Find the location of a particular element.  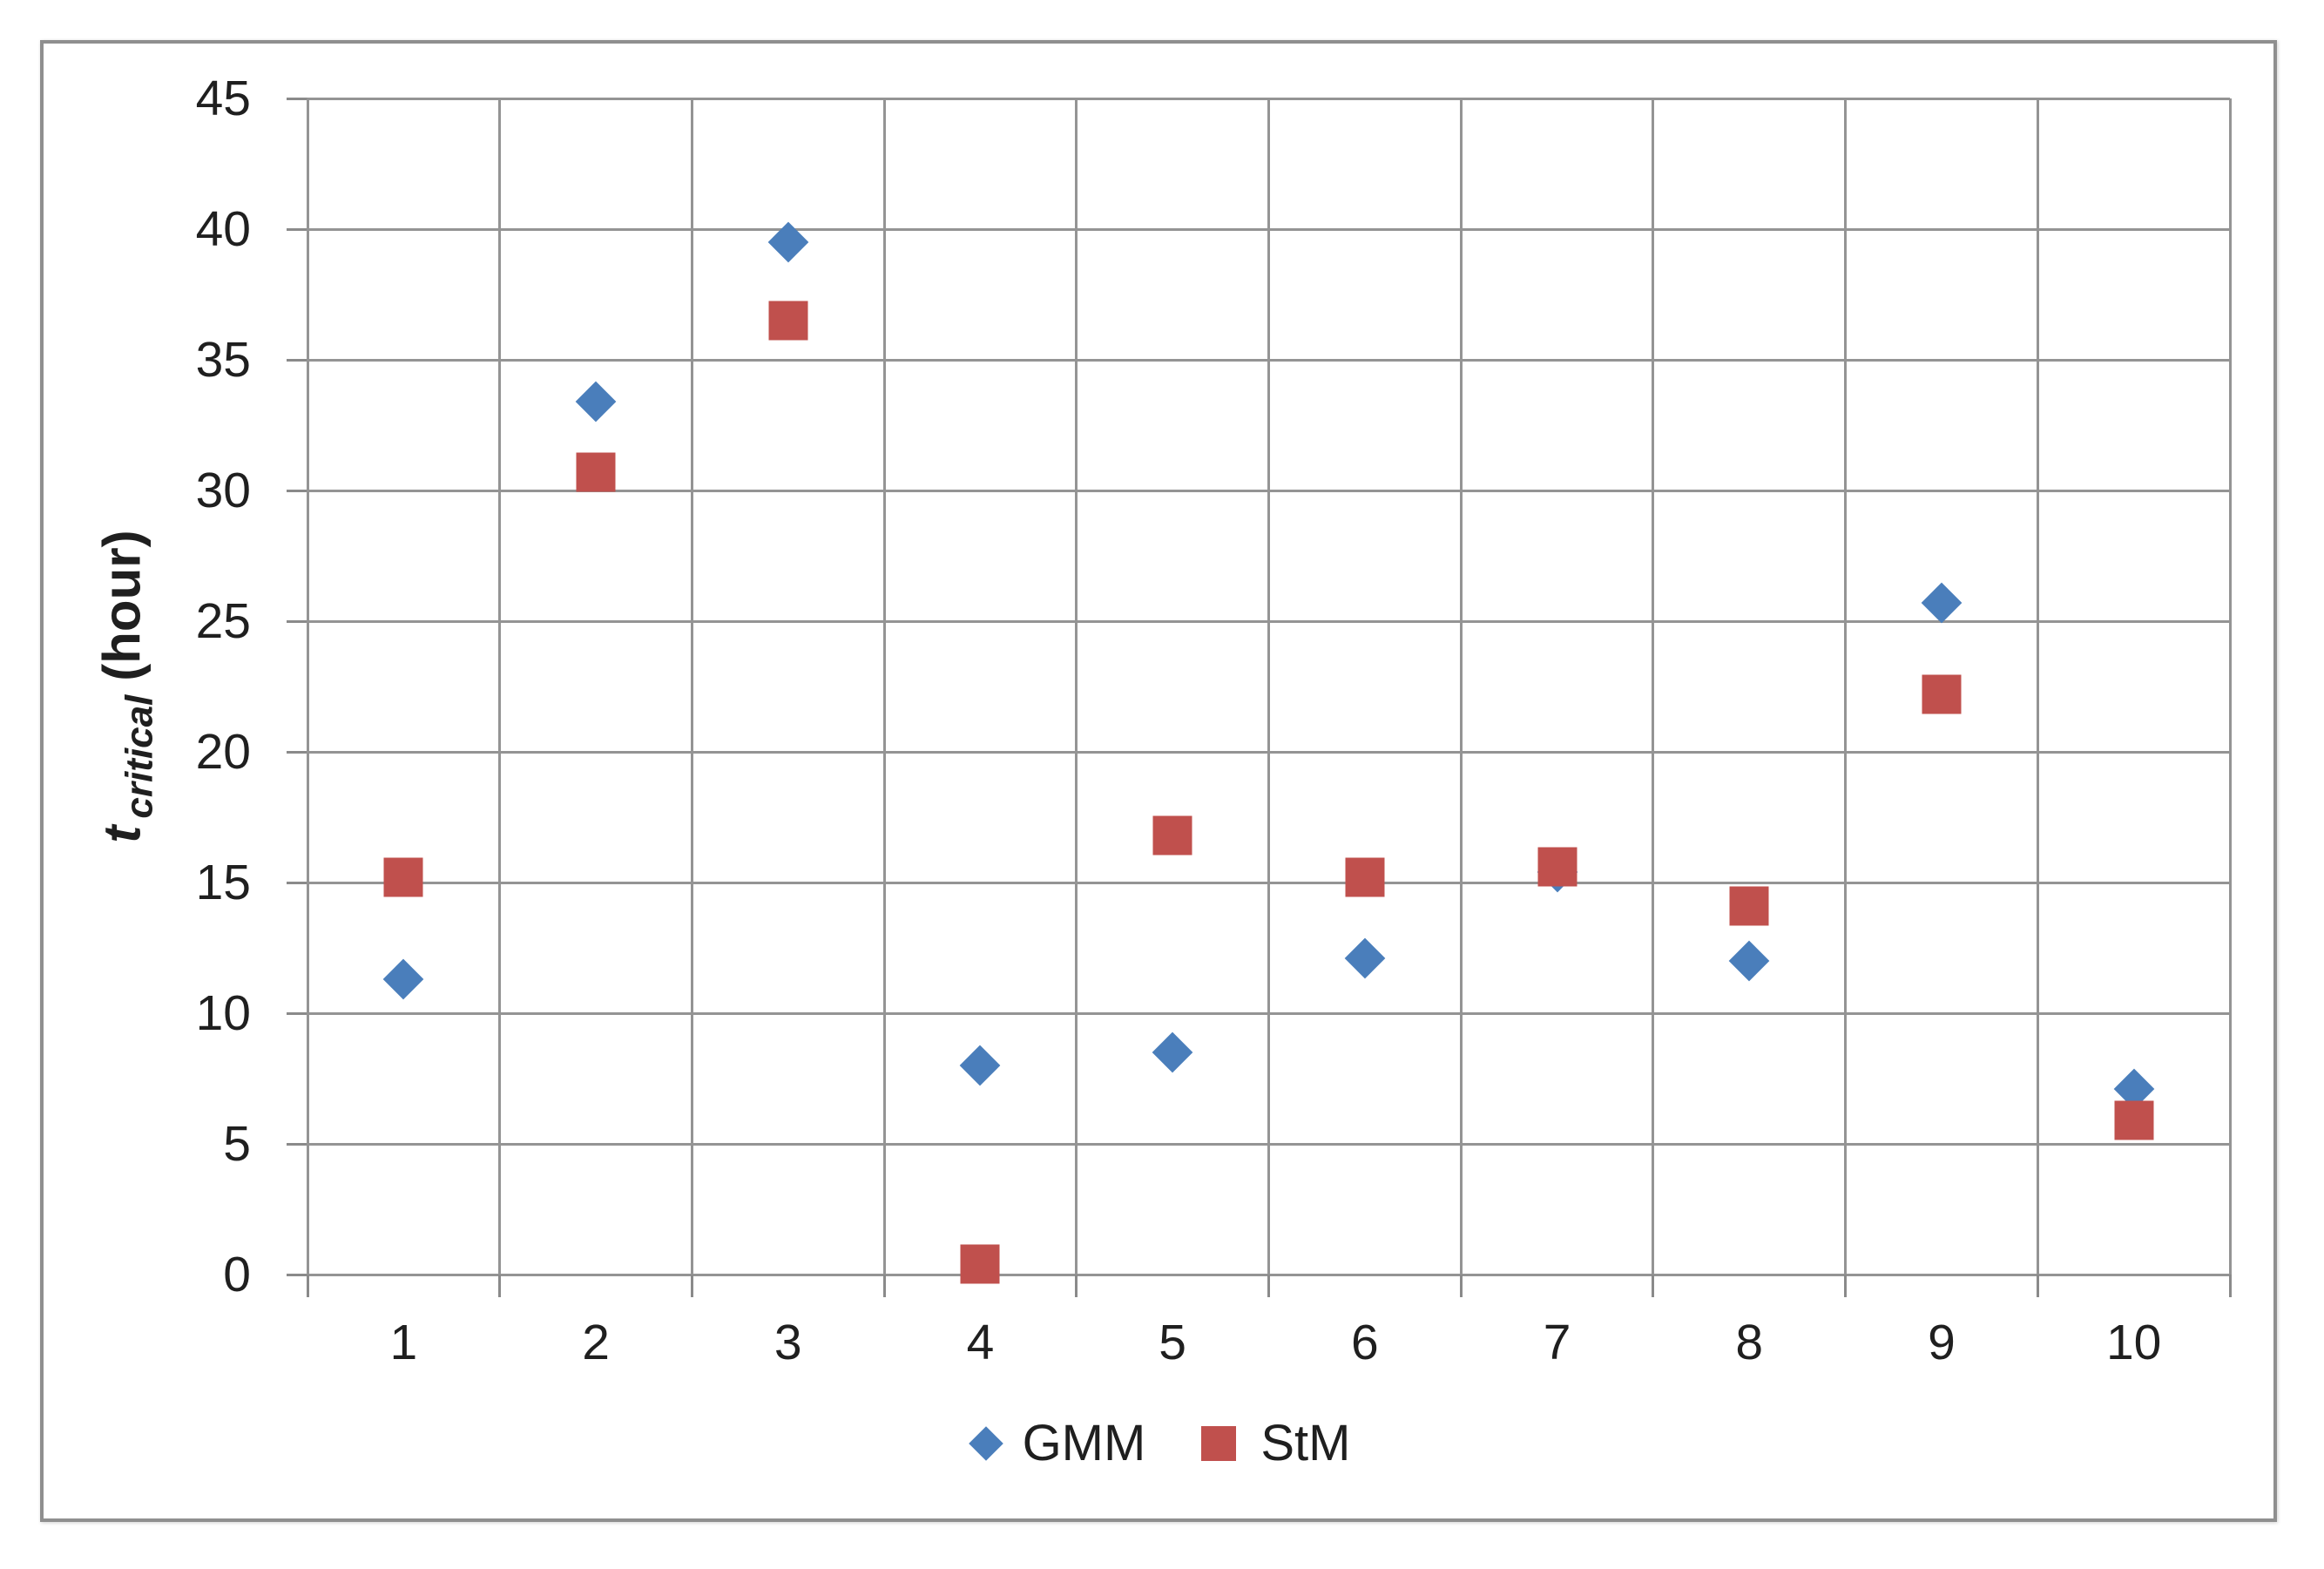

y-axis-title-subscript: critical is located at coordinates (139, 756).